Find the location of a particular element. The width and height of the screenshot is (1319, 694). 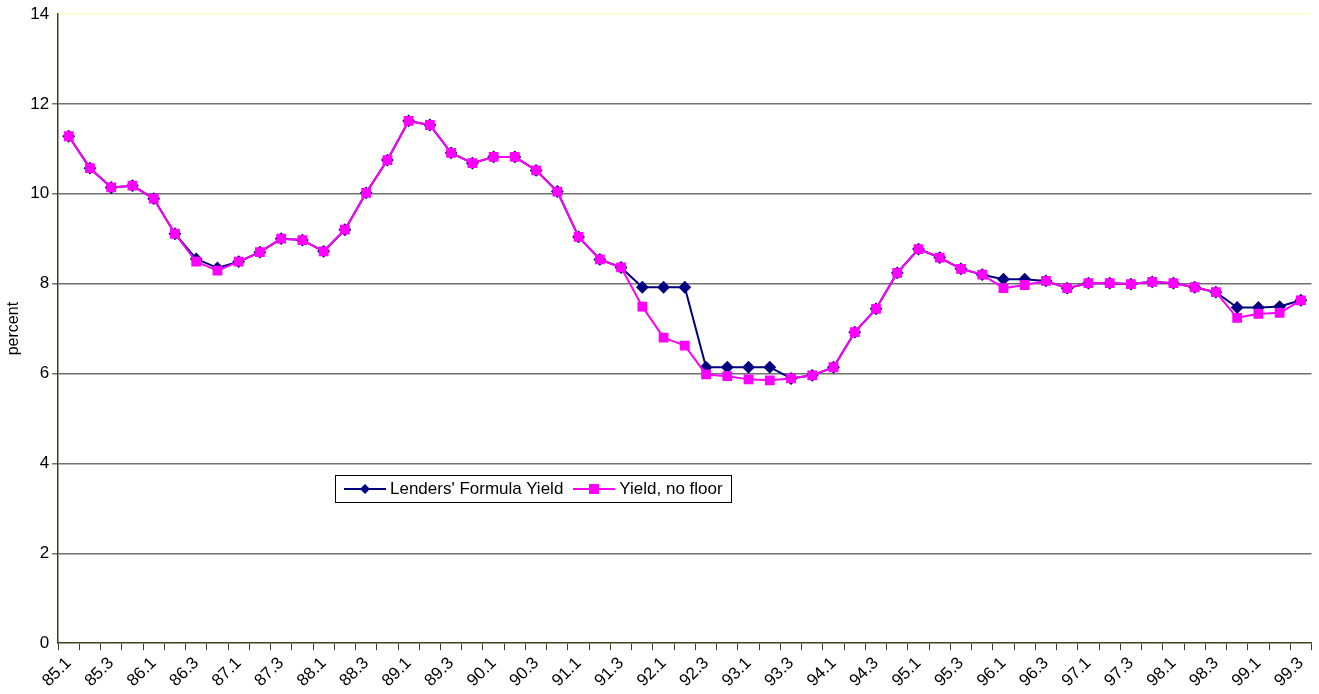

x-tick-label: 88.1 is located at coordinates (311, 671).